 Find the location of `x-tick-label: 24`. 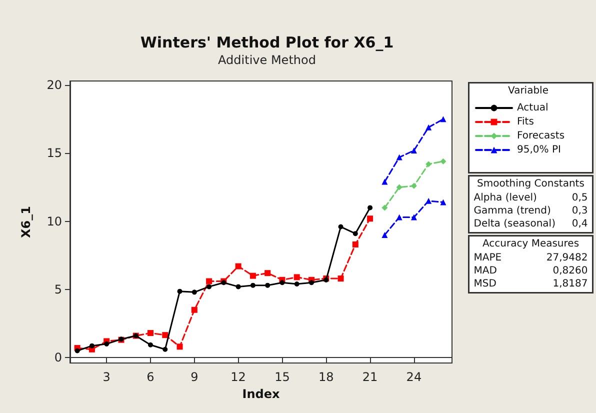

x-tick-label: 24 is located at coordinates (414, 377).